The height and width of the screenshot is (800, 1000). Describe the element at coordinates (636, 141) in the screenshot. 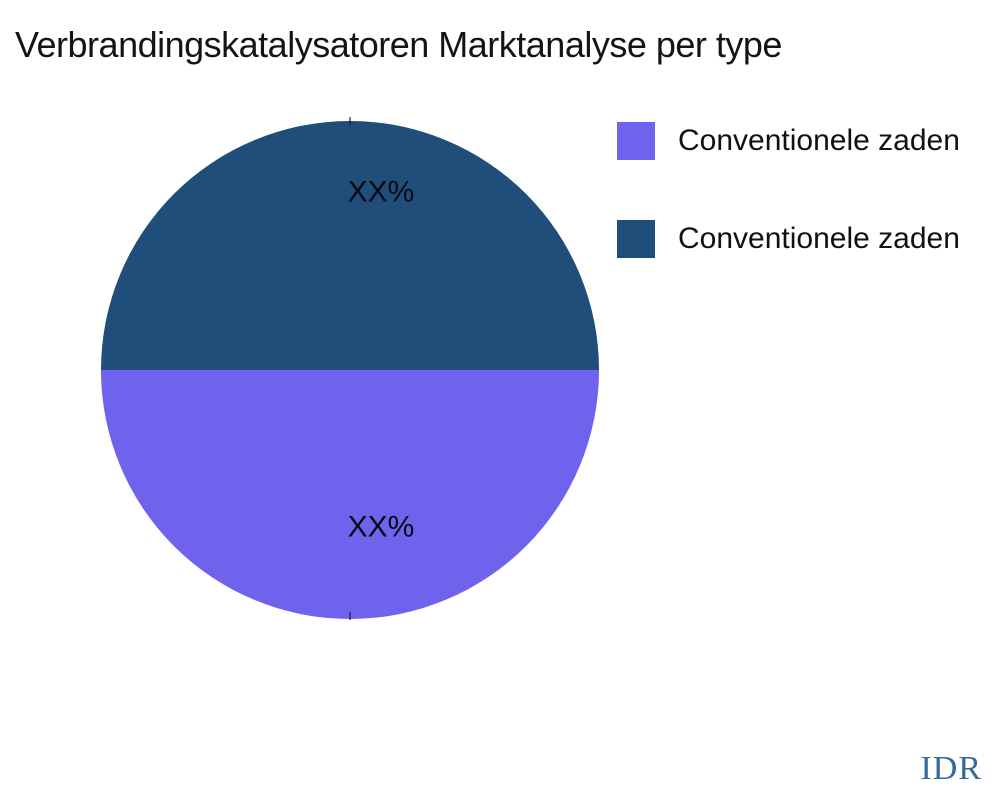

I see `legend-swatch-purple` at that location.